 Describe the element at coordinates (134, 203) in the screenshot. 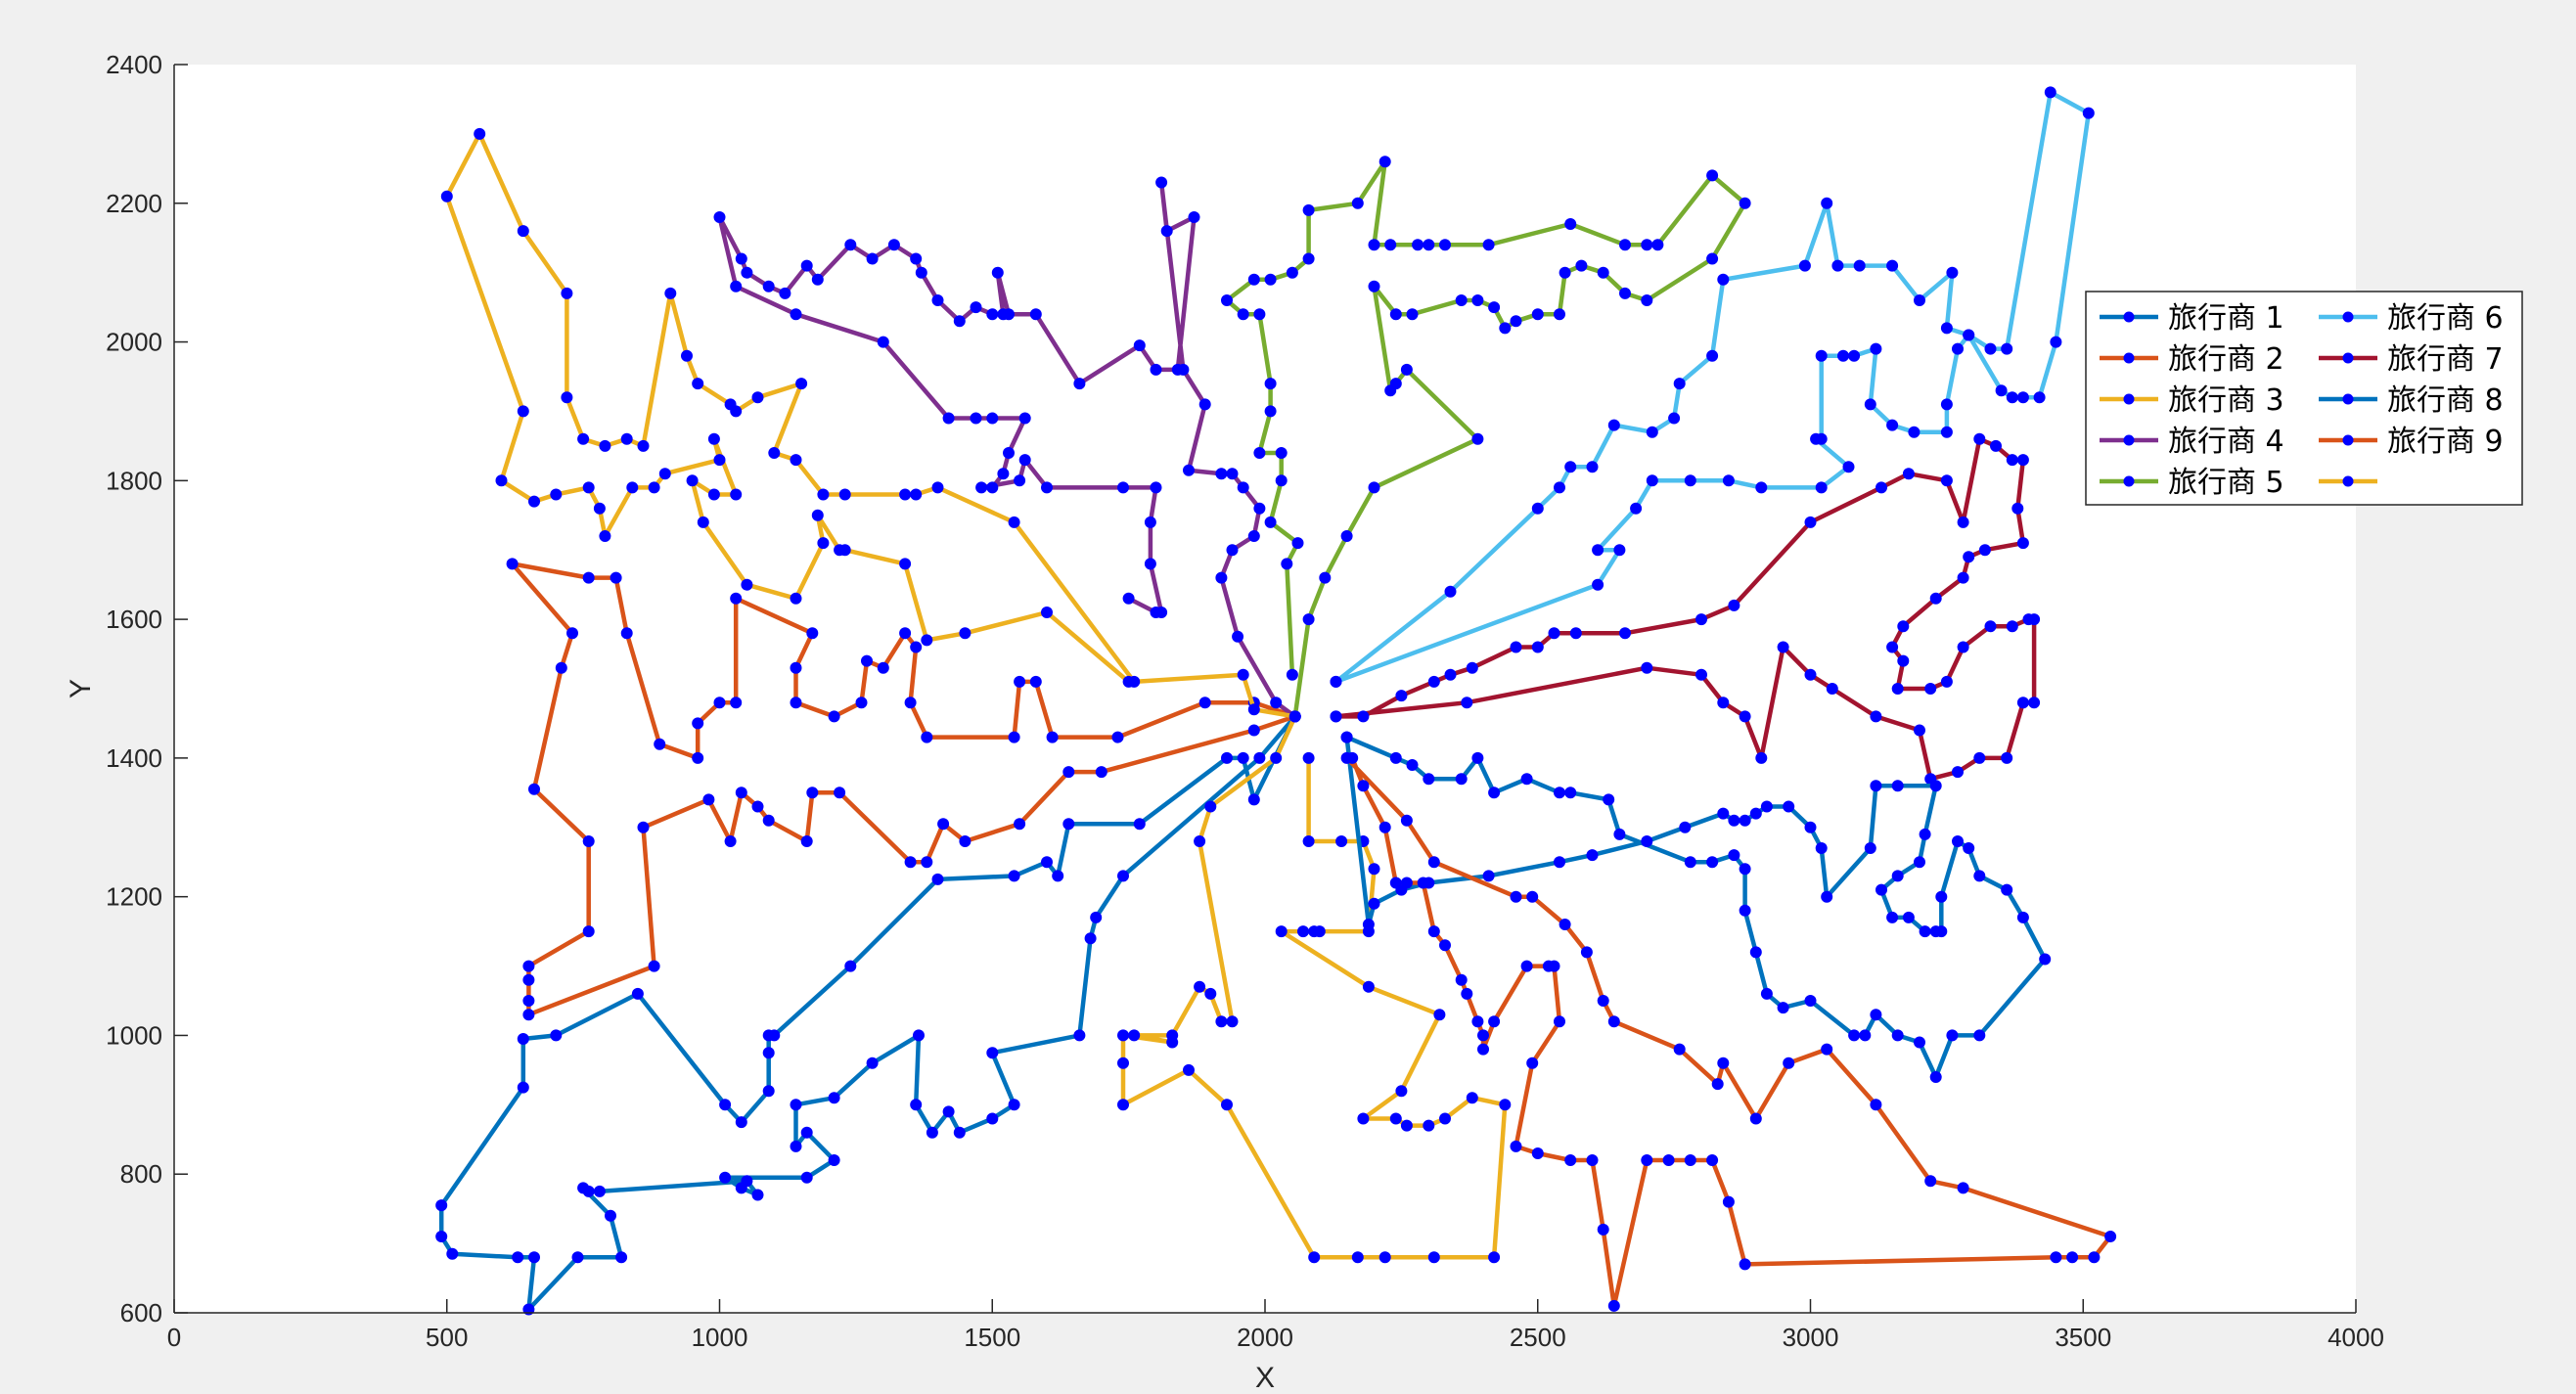

I see `y-tick-label-2200: 2200` at that location.